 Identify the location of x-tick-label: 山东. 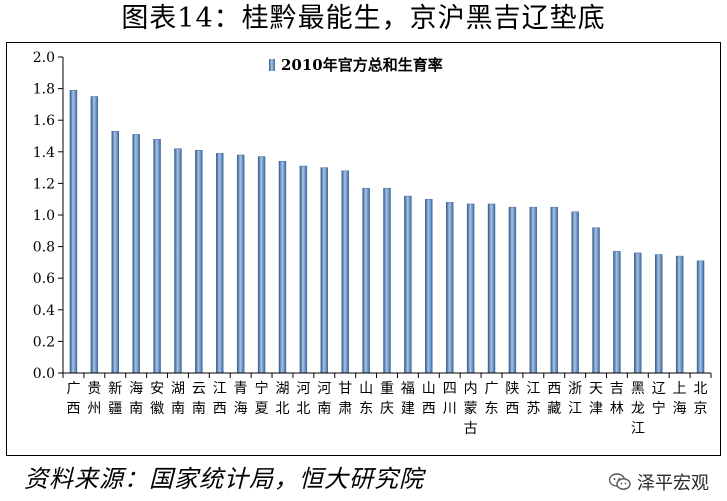
(366, 399).